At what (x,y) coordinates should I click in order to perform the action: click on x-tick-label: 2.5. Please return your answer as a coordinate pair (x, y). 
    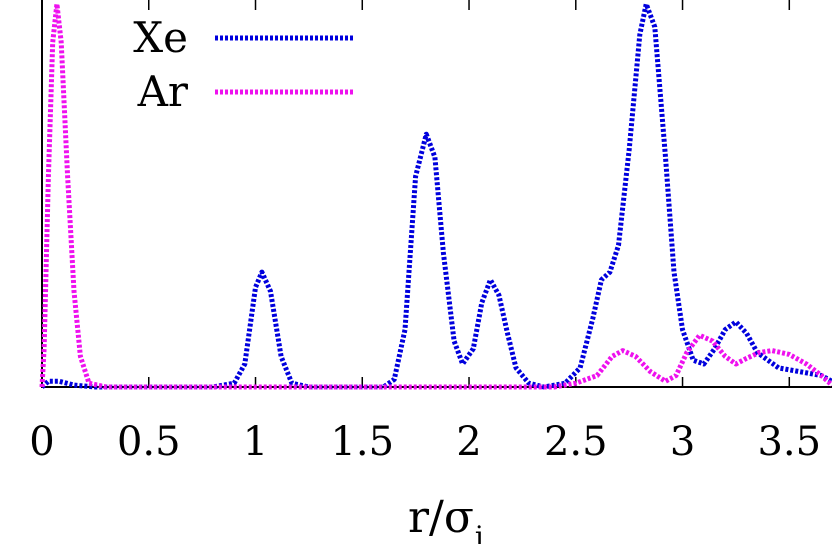
    Looking at the image, I should click on (576, 442).